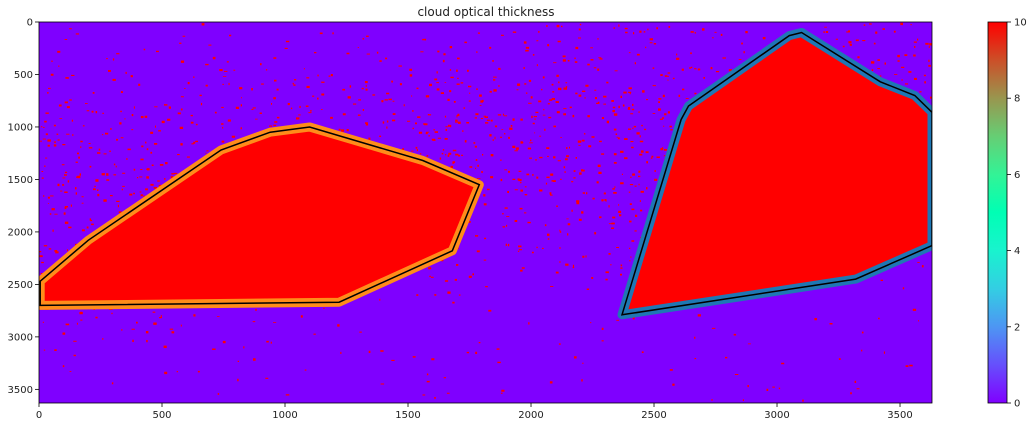 The width and height of the screenshot is (1033, 427). I want to click on x-tick-label: 2500, so click(653, 415).